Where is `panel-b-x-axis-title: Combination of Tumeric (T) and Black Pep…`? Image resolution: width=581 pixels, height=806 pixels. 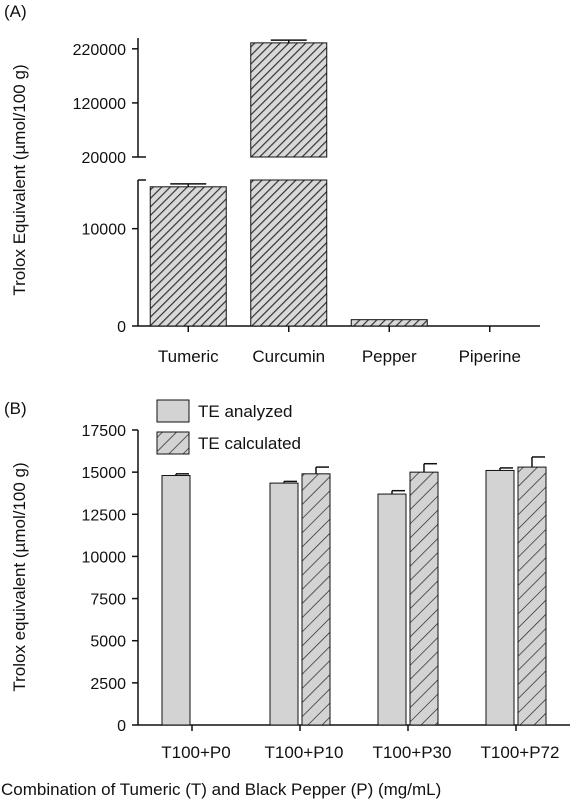 panel-b-x-axis-title: Combination of Tumeric (T) and Black Pep… is located at coordinates (221, 789).